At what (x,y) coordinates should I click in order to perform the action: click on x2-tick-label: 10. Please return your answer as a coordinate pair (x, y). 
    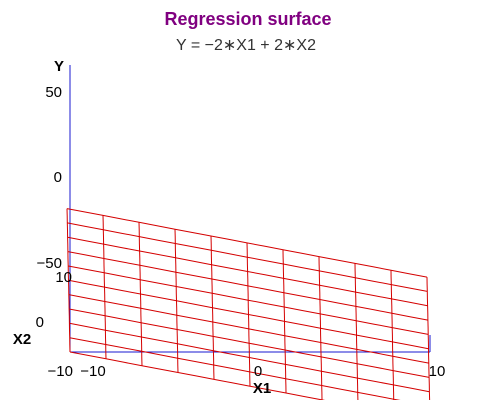
    Looking at the image, I should click on (63, 277).